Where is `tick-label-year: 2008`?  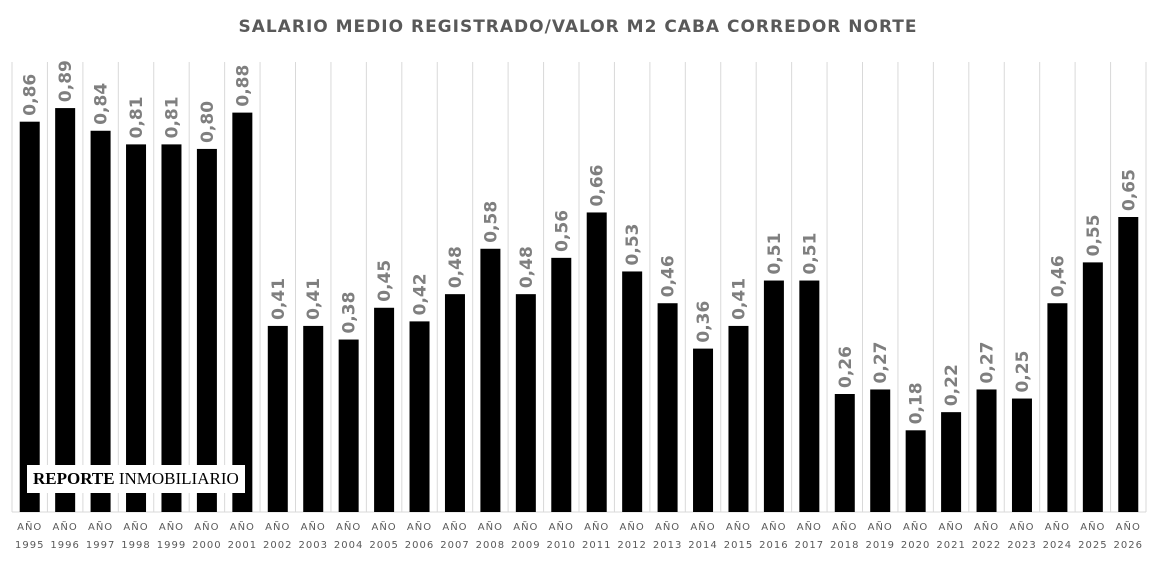
tick-label-year: 2008 is located at coordinates (490, 545).